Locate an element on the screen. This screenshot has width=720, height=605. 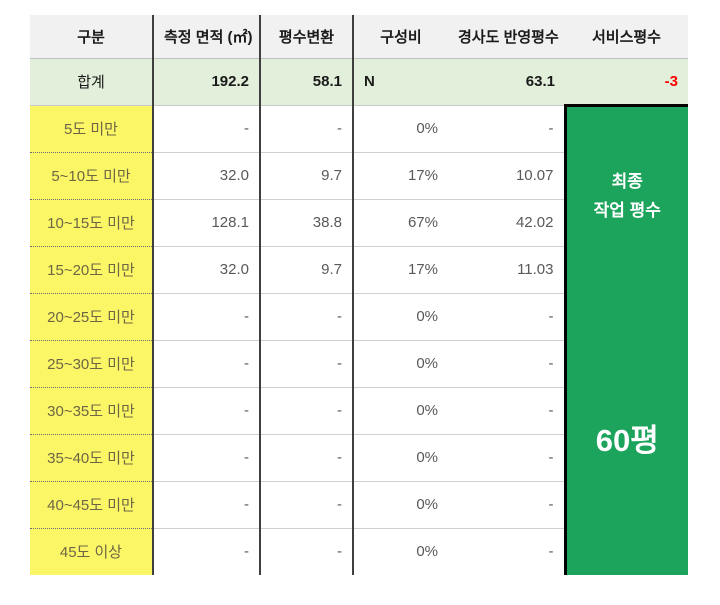
category-cell: 20~25도 미만 is located at coordinates (92, 317).